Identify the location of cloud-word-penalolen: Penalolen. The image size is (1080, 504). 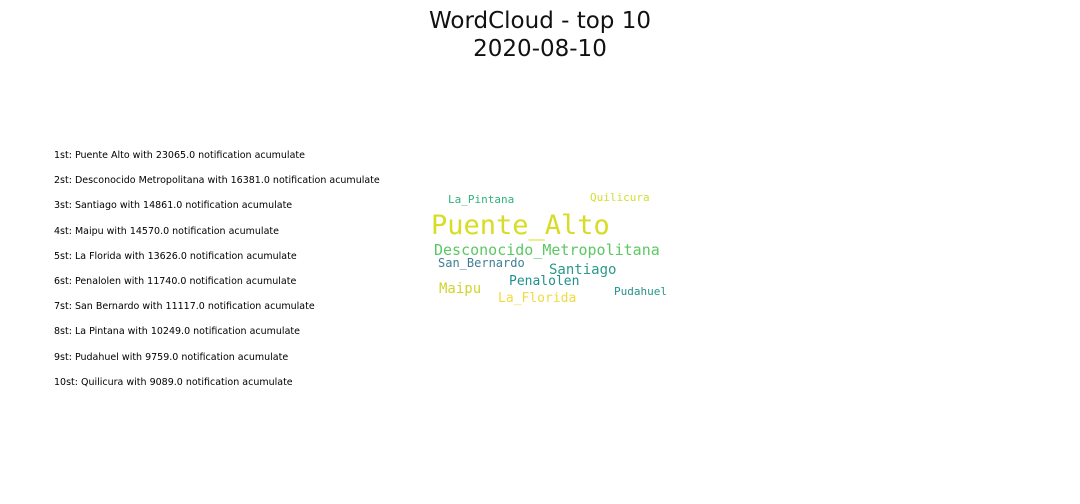
(544, 281).